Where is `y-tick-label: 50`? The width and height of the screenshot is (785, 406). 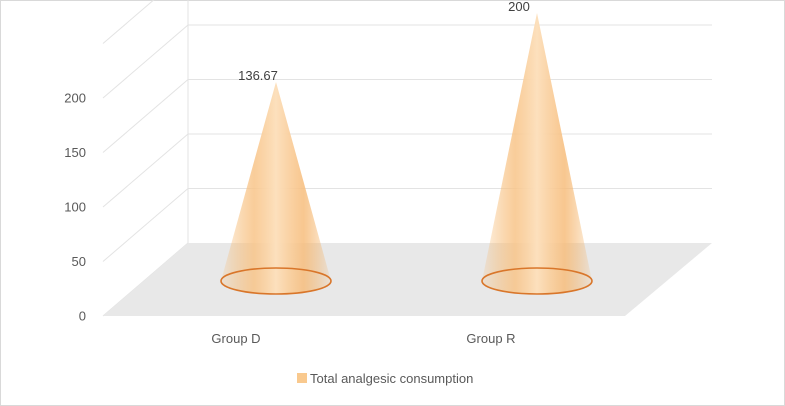 y-tick-label: 50 is located at coordinates (79, 261).